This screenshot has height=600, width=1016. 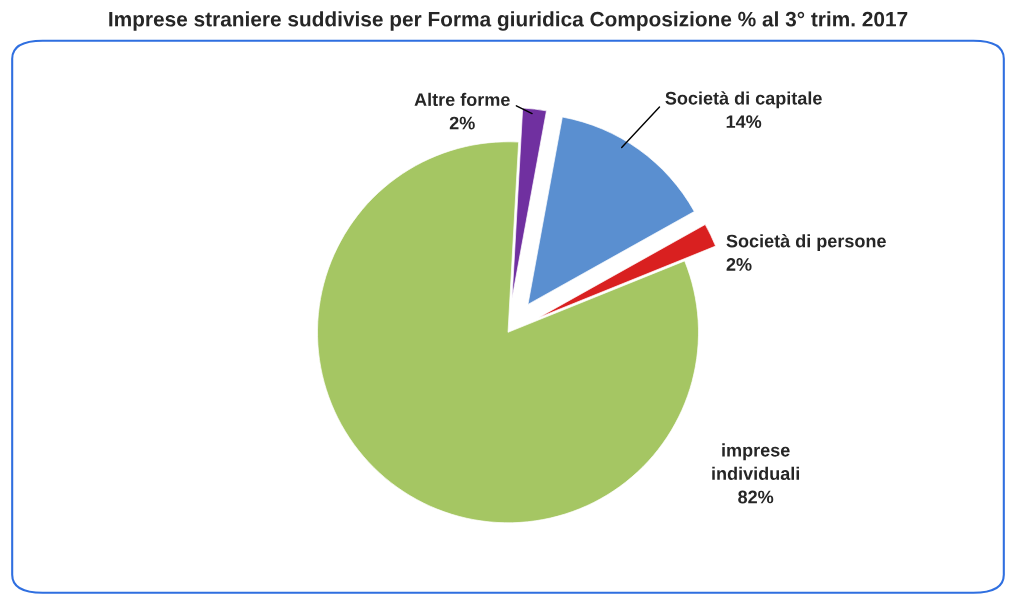 What do you see at coordinates (508, 21) in the screenshot?
I see `chart-title: Imprese straniere suddivise per Forma giuridica Composizione % al 3° trim. 2017` at bounding box center [508, 21].